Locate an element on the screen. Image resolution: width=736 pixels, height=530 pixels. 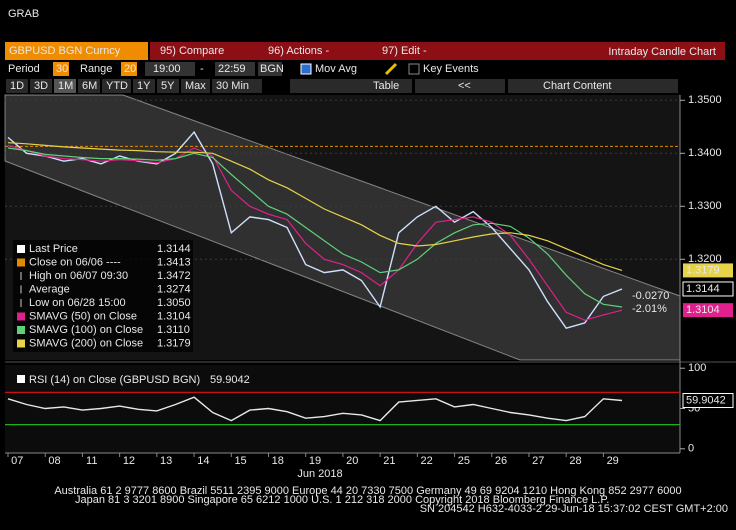
legend-value: 1.3104 is located at coordinates (174, 316).